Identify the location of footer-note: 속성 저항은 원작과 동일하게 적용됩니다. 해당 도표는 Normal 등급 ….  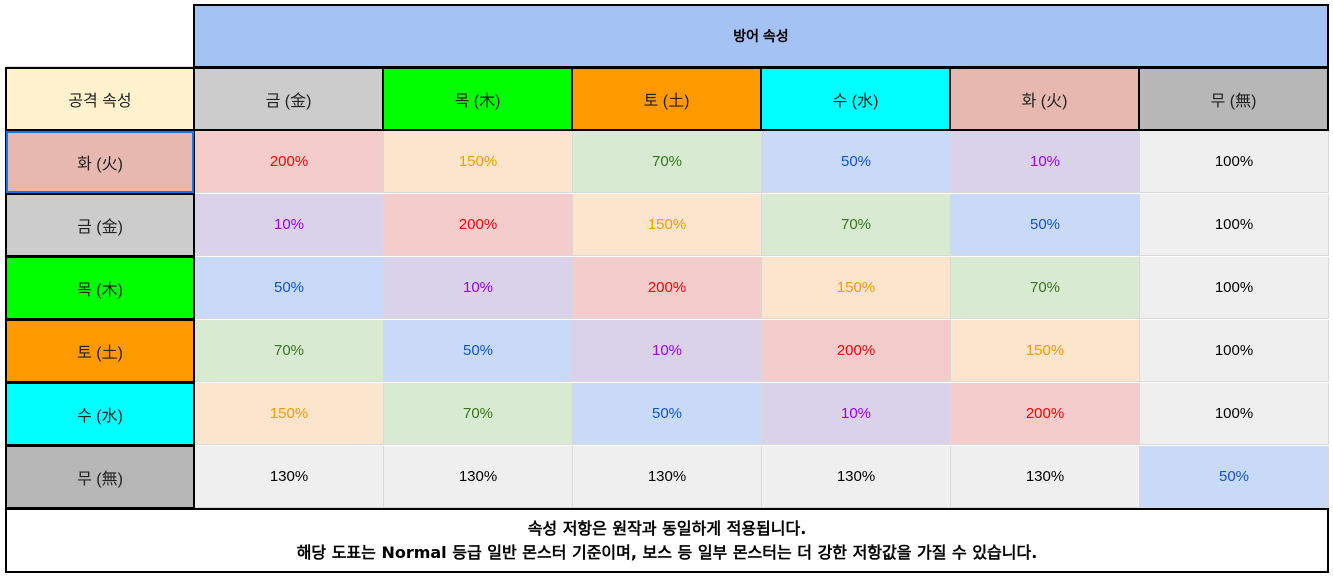
(667, 540).